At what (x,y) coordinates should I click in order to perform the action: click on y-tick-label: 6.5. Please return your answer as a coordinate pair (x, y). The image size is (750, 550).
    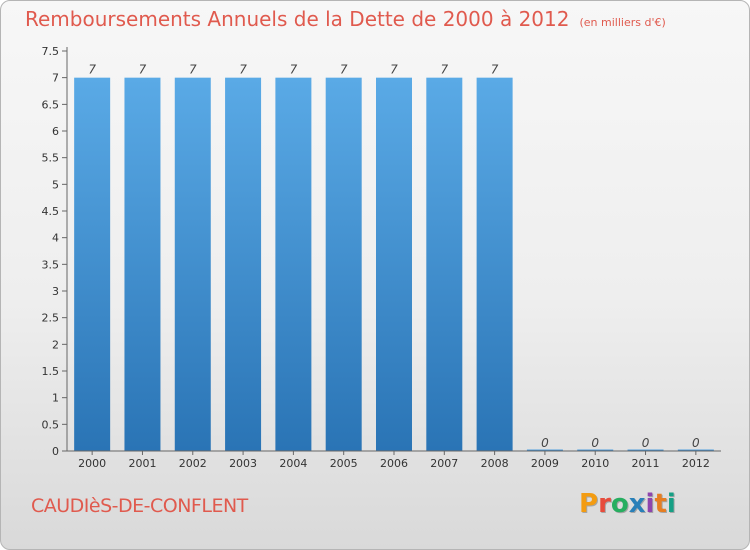
    Looking at the image, I should click on (51, 104).